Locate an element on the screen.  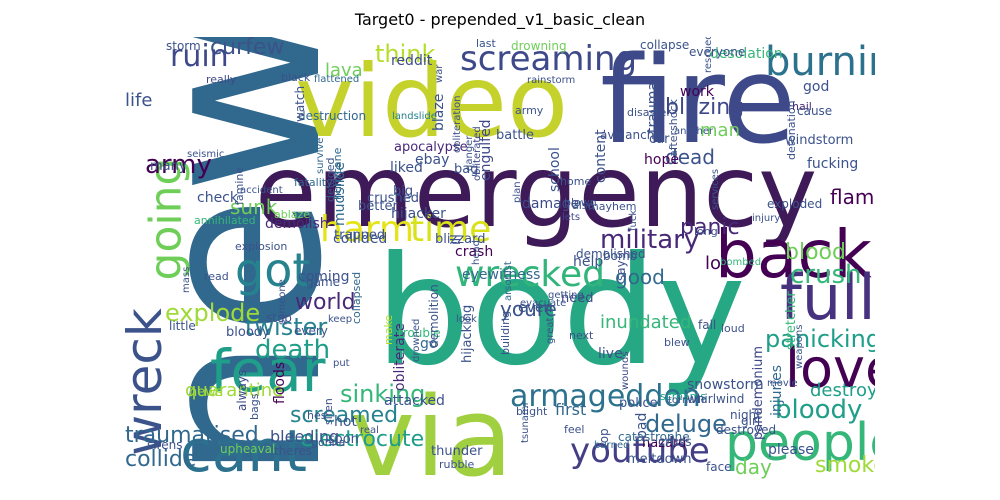
word-floods: floods is located at coordinates (280, 382).